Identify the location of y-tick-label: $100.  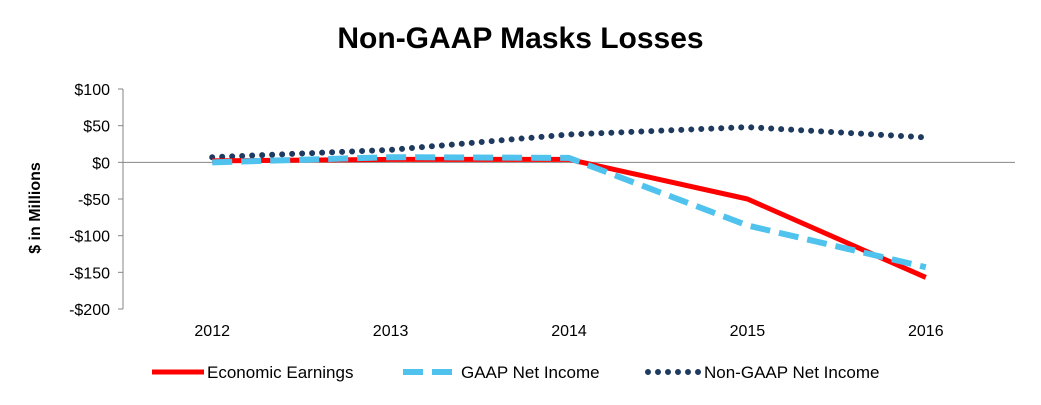
(92, 90).